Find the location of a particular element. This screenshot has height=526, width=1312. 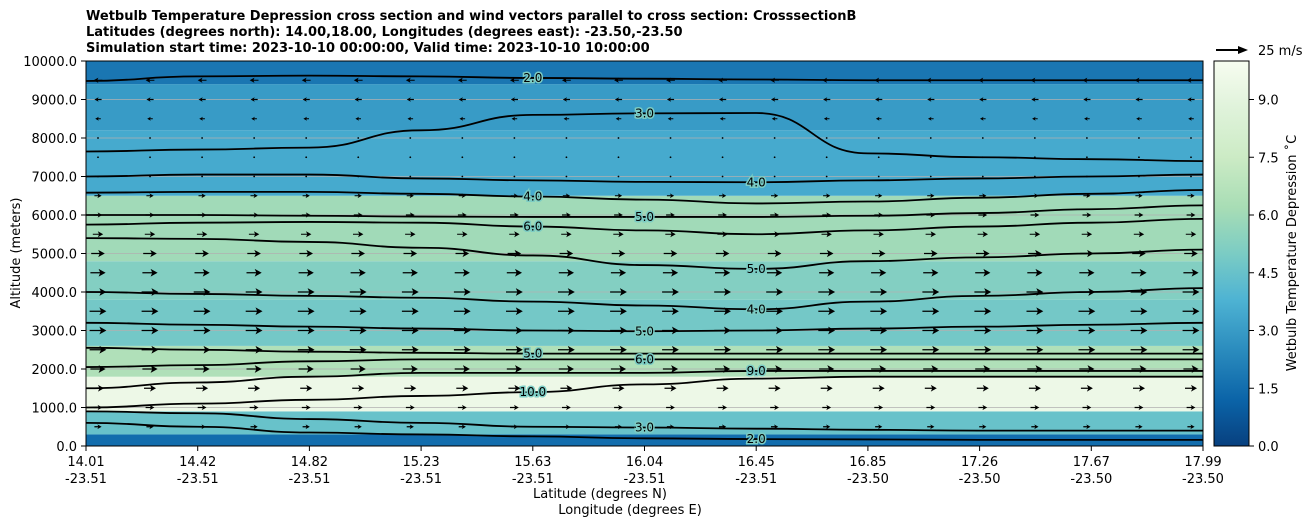

x-tick-label-lat: 17.99 is located at coordinates (1202, 462).